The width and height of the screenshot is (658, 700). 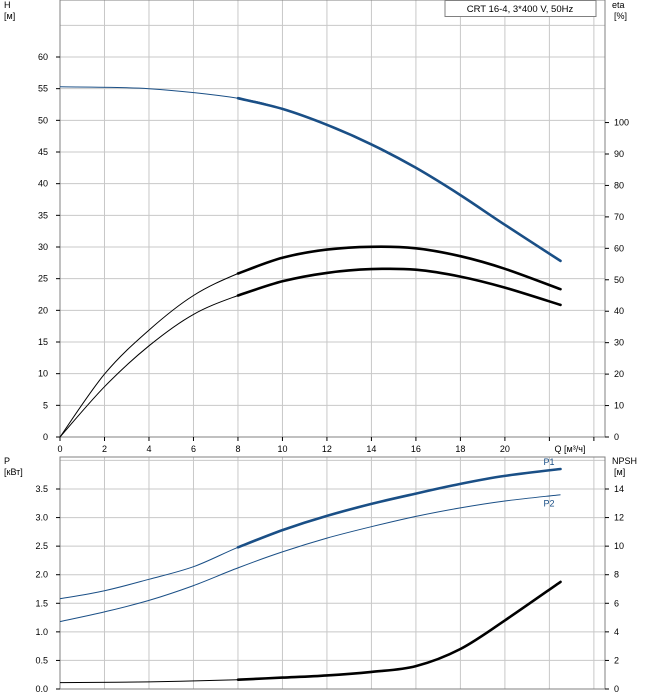 What do you see at coordinates (193, 449) in the screenshot?
I see `x-tick-label: 6` at bounding box center [193, 449].